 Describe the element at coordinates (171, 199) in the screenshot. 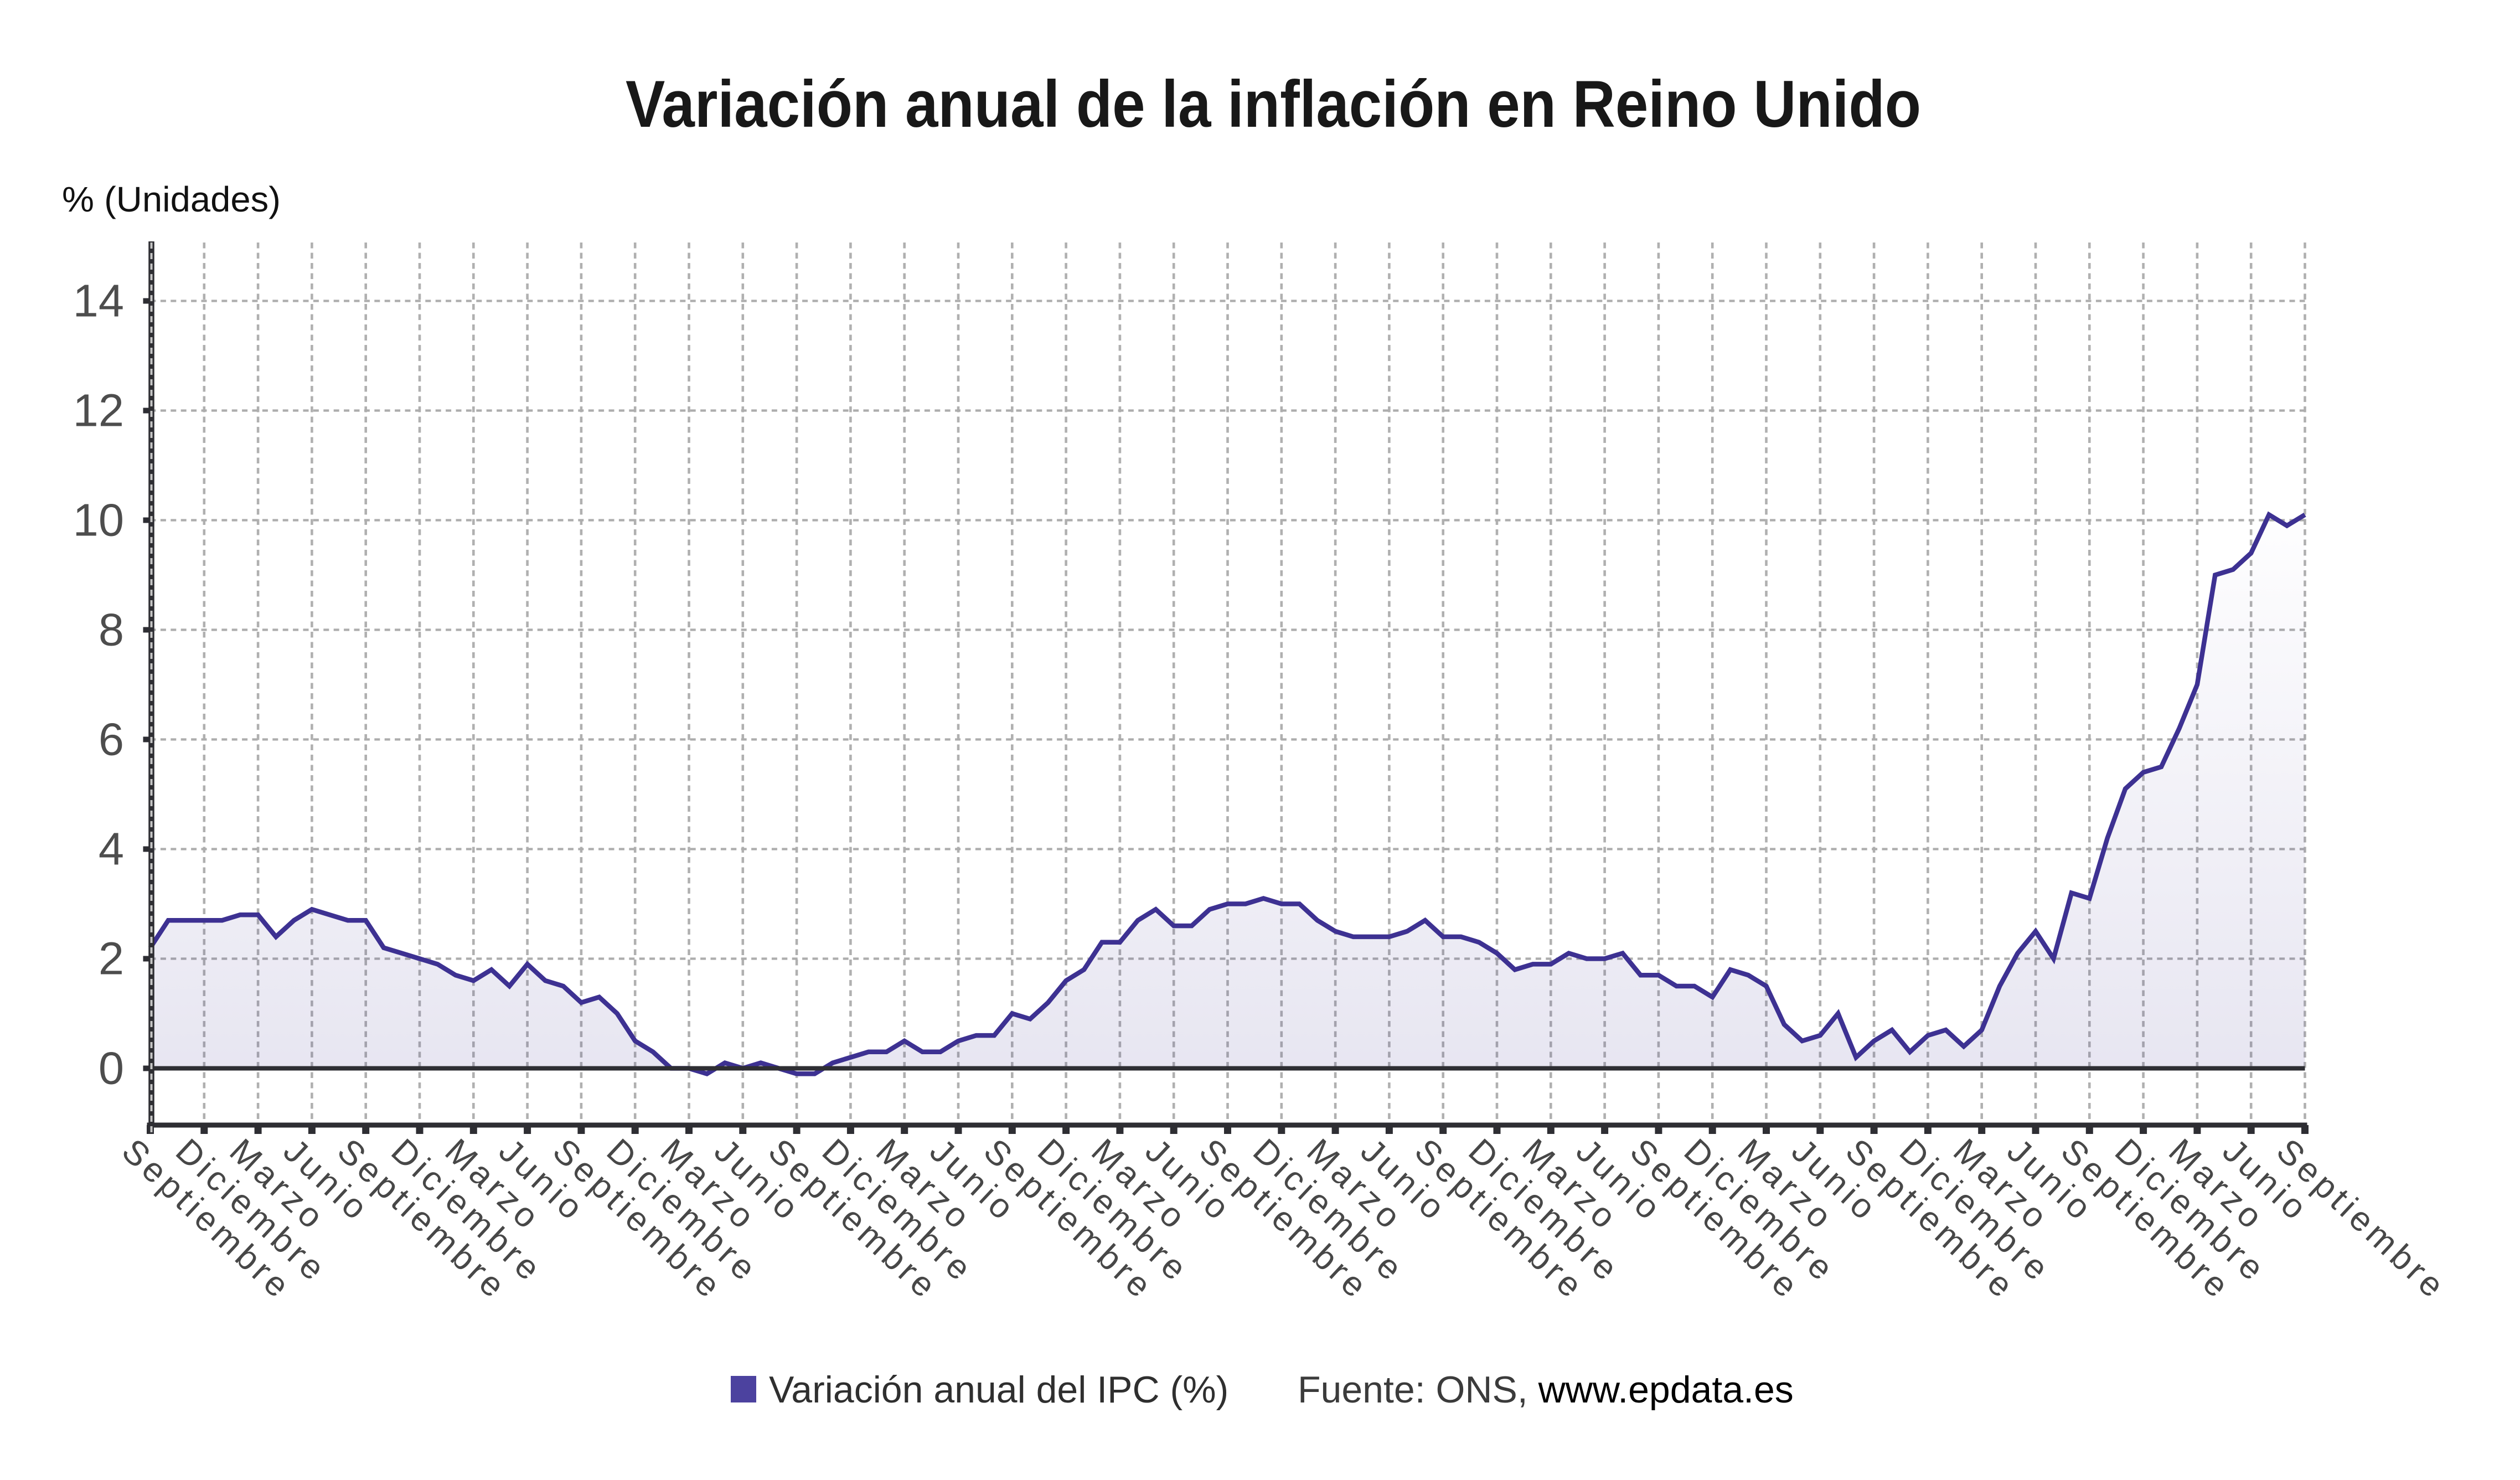

I see `svg-text: % (Unidades)` at that location.